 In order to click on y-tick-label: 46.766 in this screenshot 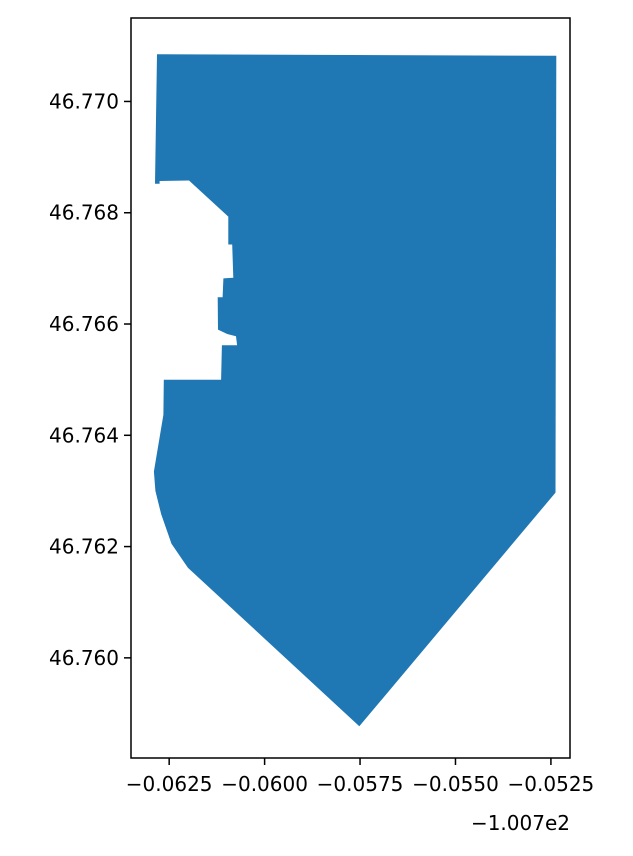, I will do `click(84, 324)`.